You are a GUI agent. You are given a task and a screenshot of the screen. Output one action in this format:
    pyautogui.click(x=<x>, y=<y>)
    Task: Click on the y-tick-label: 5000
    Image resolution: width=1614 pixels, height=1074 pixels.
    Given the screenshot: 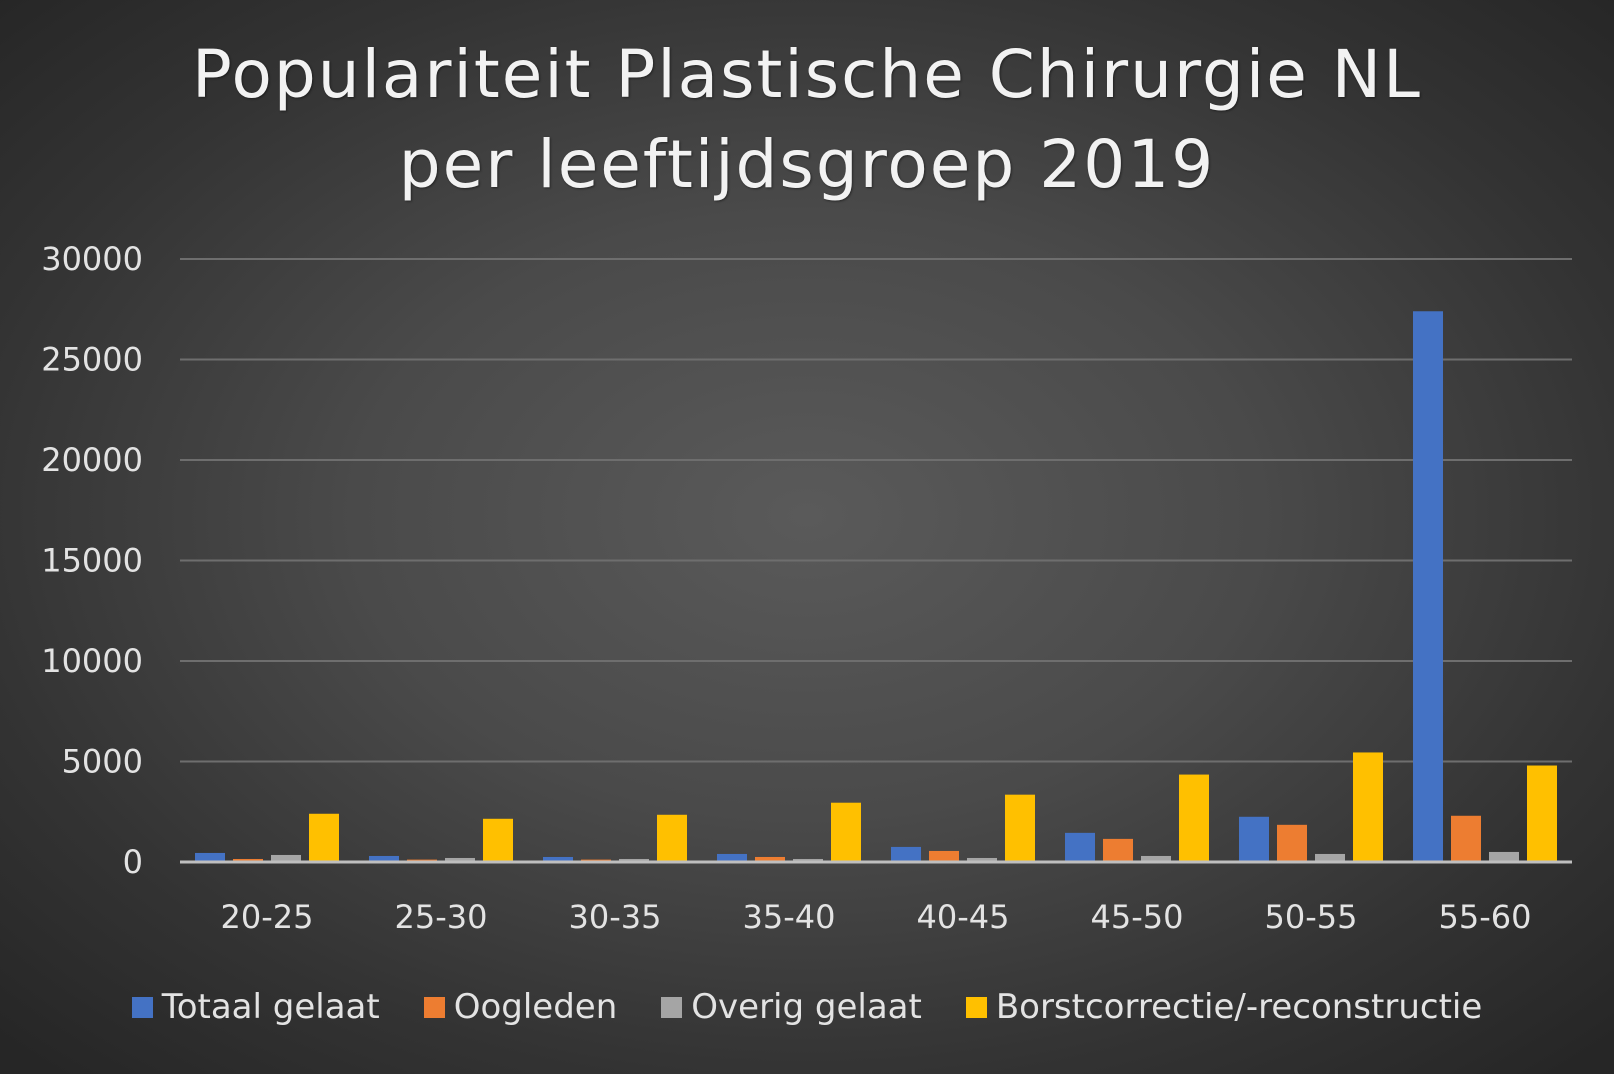 What is the action you would take?
    pyautogui.click(x=102, y=762)
    